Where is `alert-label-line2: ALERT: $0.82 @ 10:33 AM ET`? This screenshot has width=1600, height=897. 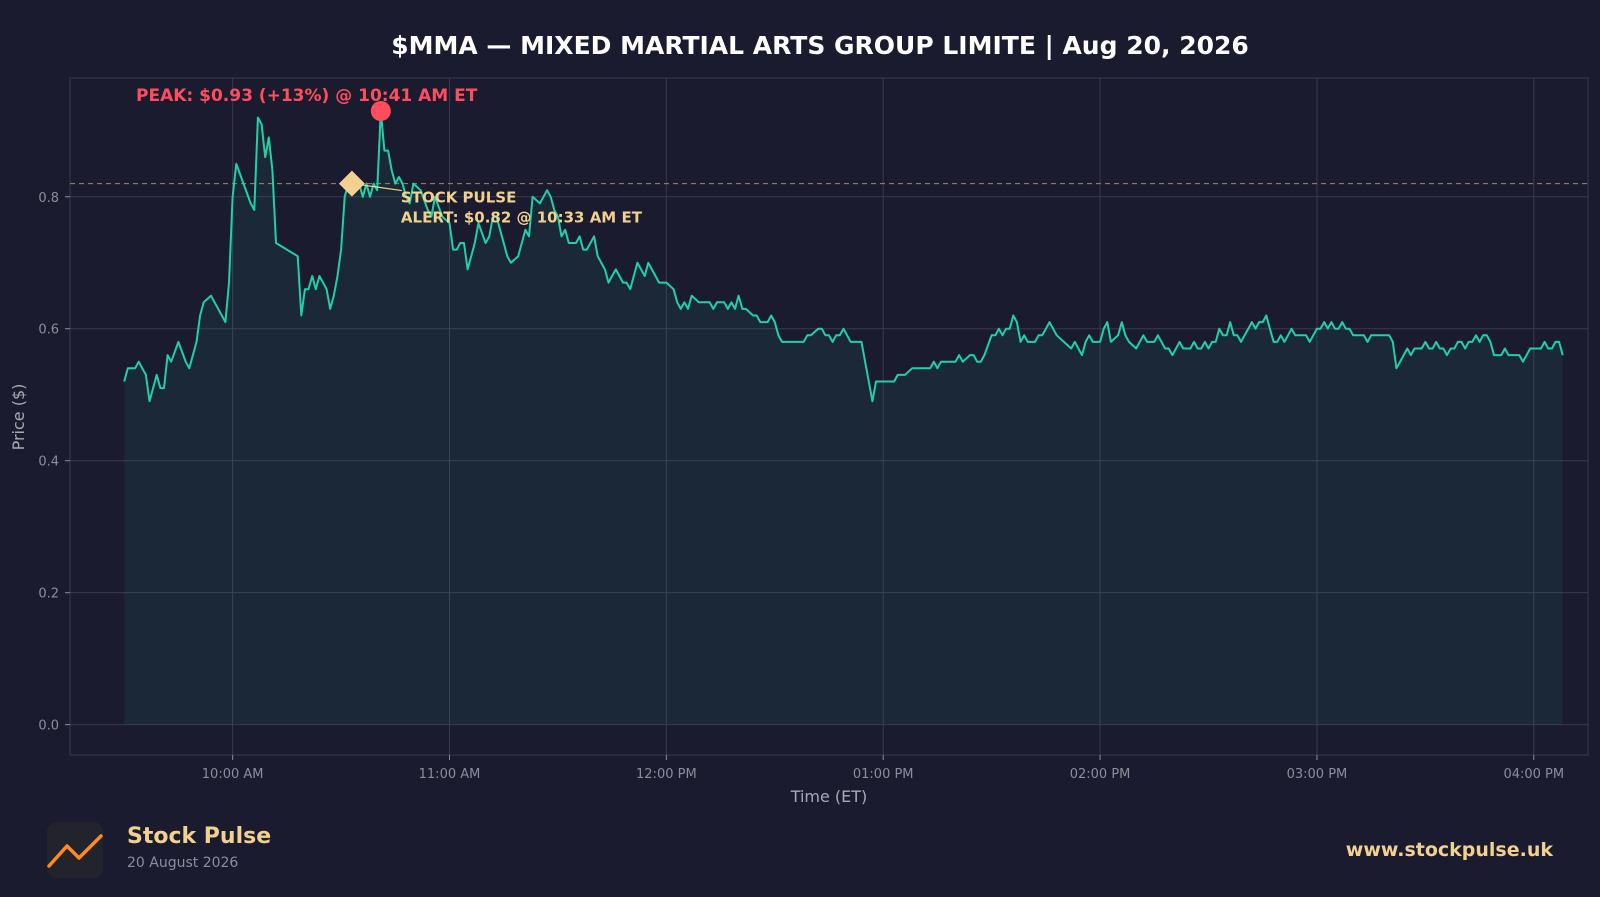 alert-label-line2: ALERT: $0.82 @ 10:33 AM ET is located at coordinates (522, 218).